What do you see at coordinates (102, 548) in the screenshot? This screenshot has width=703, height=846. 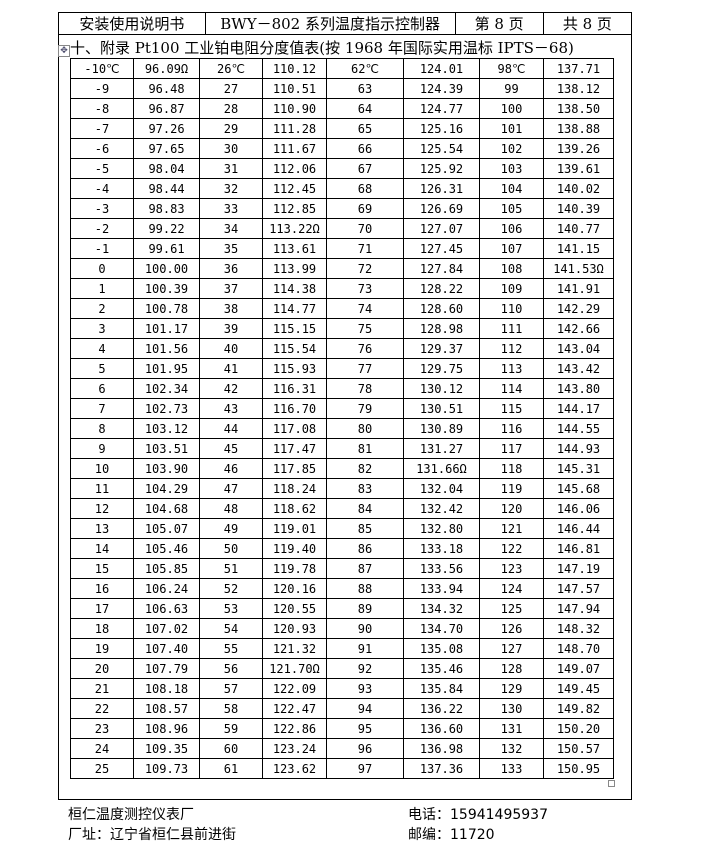 I see `temperature-cell: 14` at bounding box center [102, 548].